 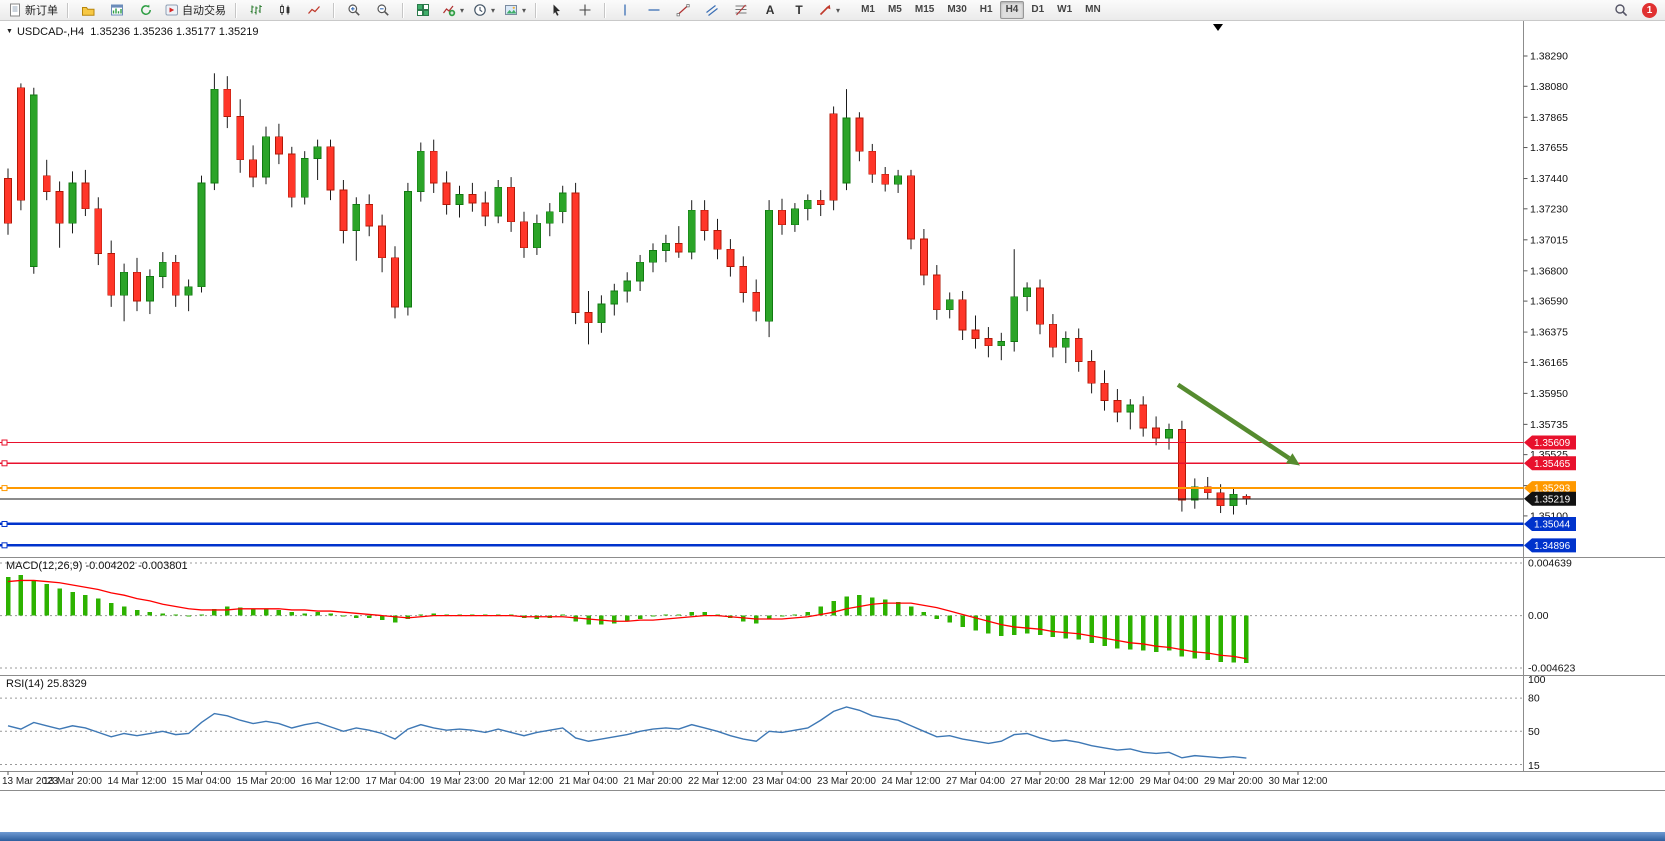 I want to click on tile-windows-button, so click(x=423, y=10).